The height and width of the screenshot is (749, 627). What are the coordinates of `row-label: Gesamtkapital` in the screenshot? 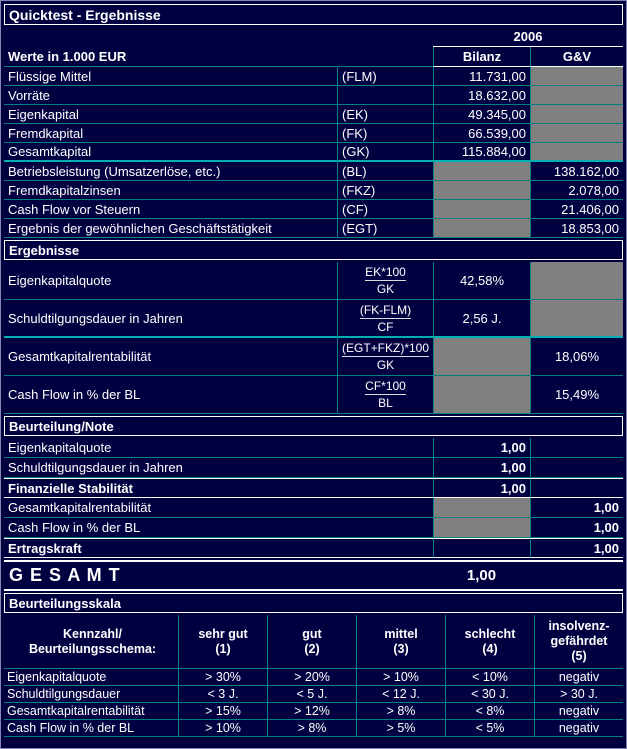 It's located at (170, 152).